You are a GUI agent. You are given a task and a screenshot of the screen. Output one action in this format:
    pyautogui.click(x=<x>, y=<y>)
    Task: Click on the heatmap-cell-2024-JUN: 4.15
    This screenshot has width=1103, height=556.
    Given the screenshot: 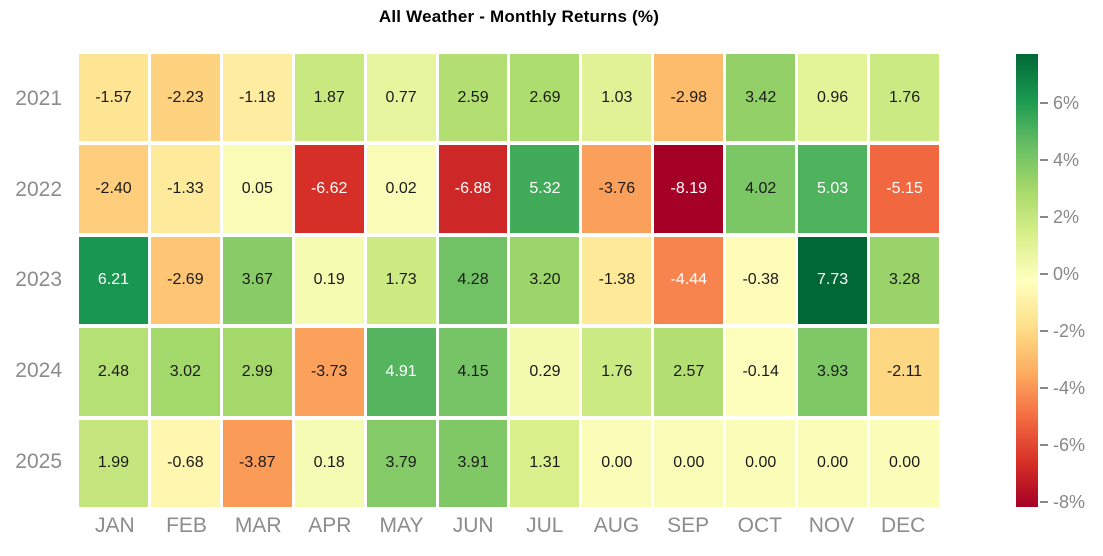 What is the action you would take?
    pyautogui.click(x=473, y=372)
    